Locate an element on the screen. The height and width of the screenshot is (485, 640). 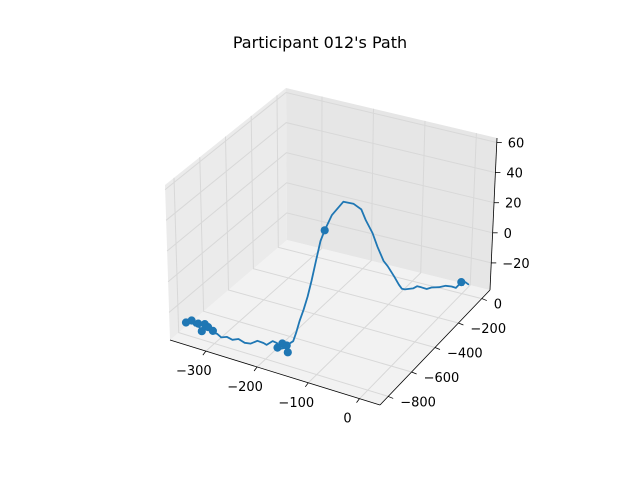
y-tick-label: −800 is located at coordinates (418, 402).